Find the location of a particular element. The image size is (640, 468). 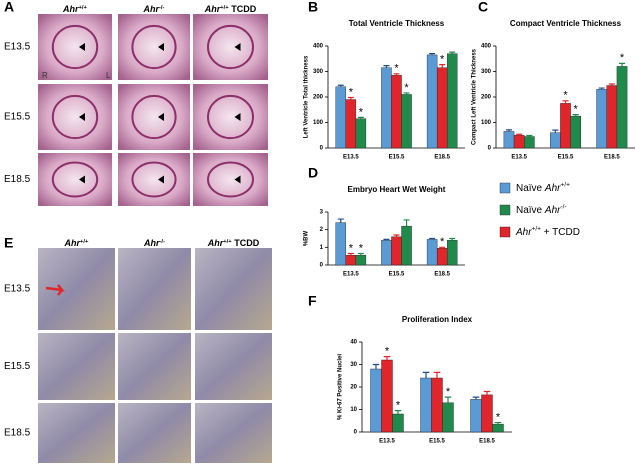

column-header: Ahr+/+ TCDD is located at coordinates (230, 9).